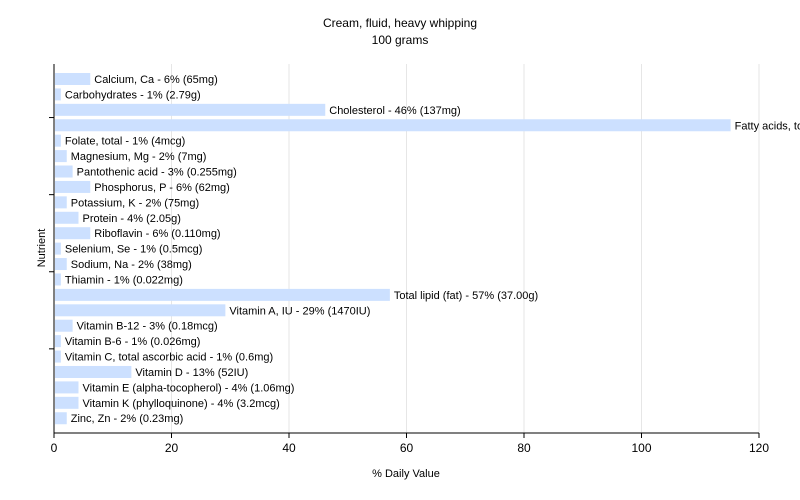 This screenshot has height=500, width=800. I want to click on x-tick-label-5: 100, so click(641, 448).